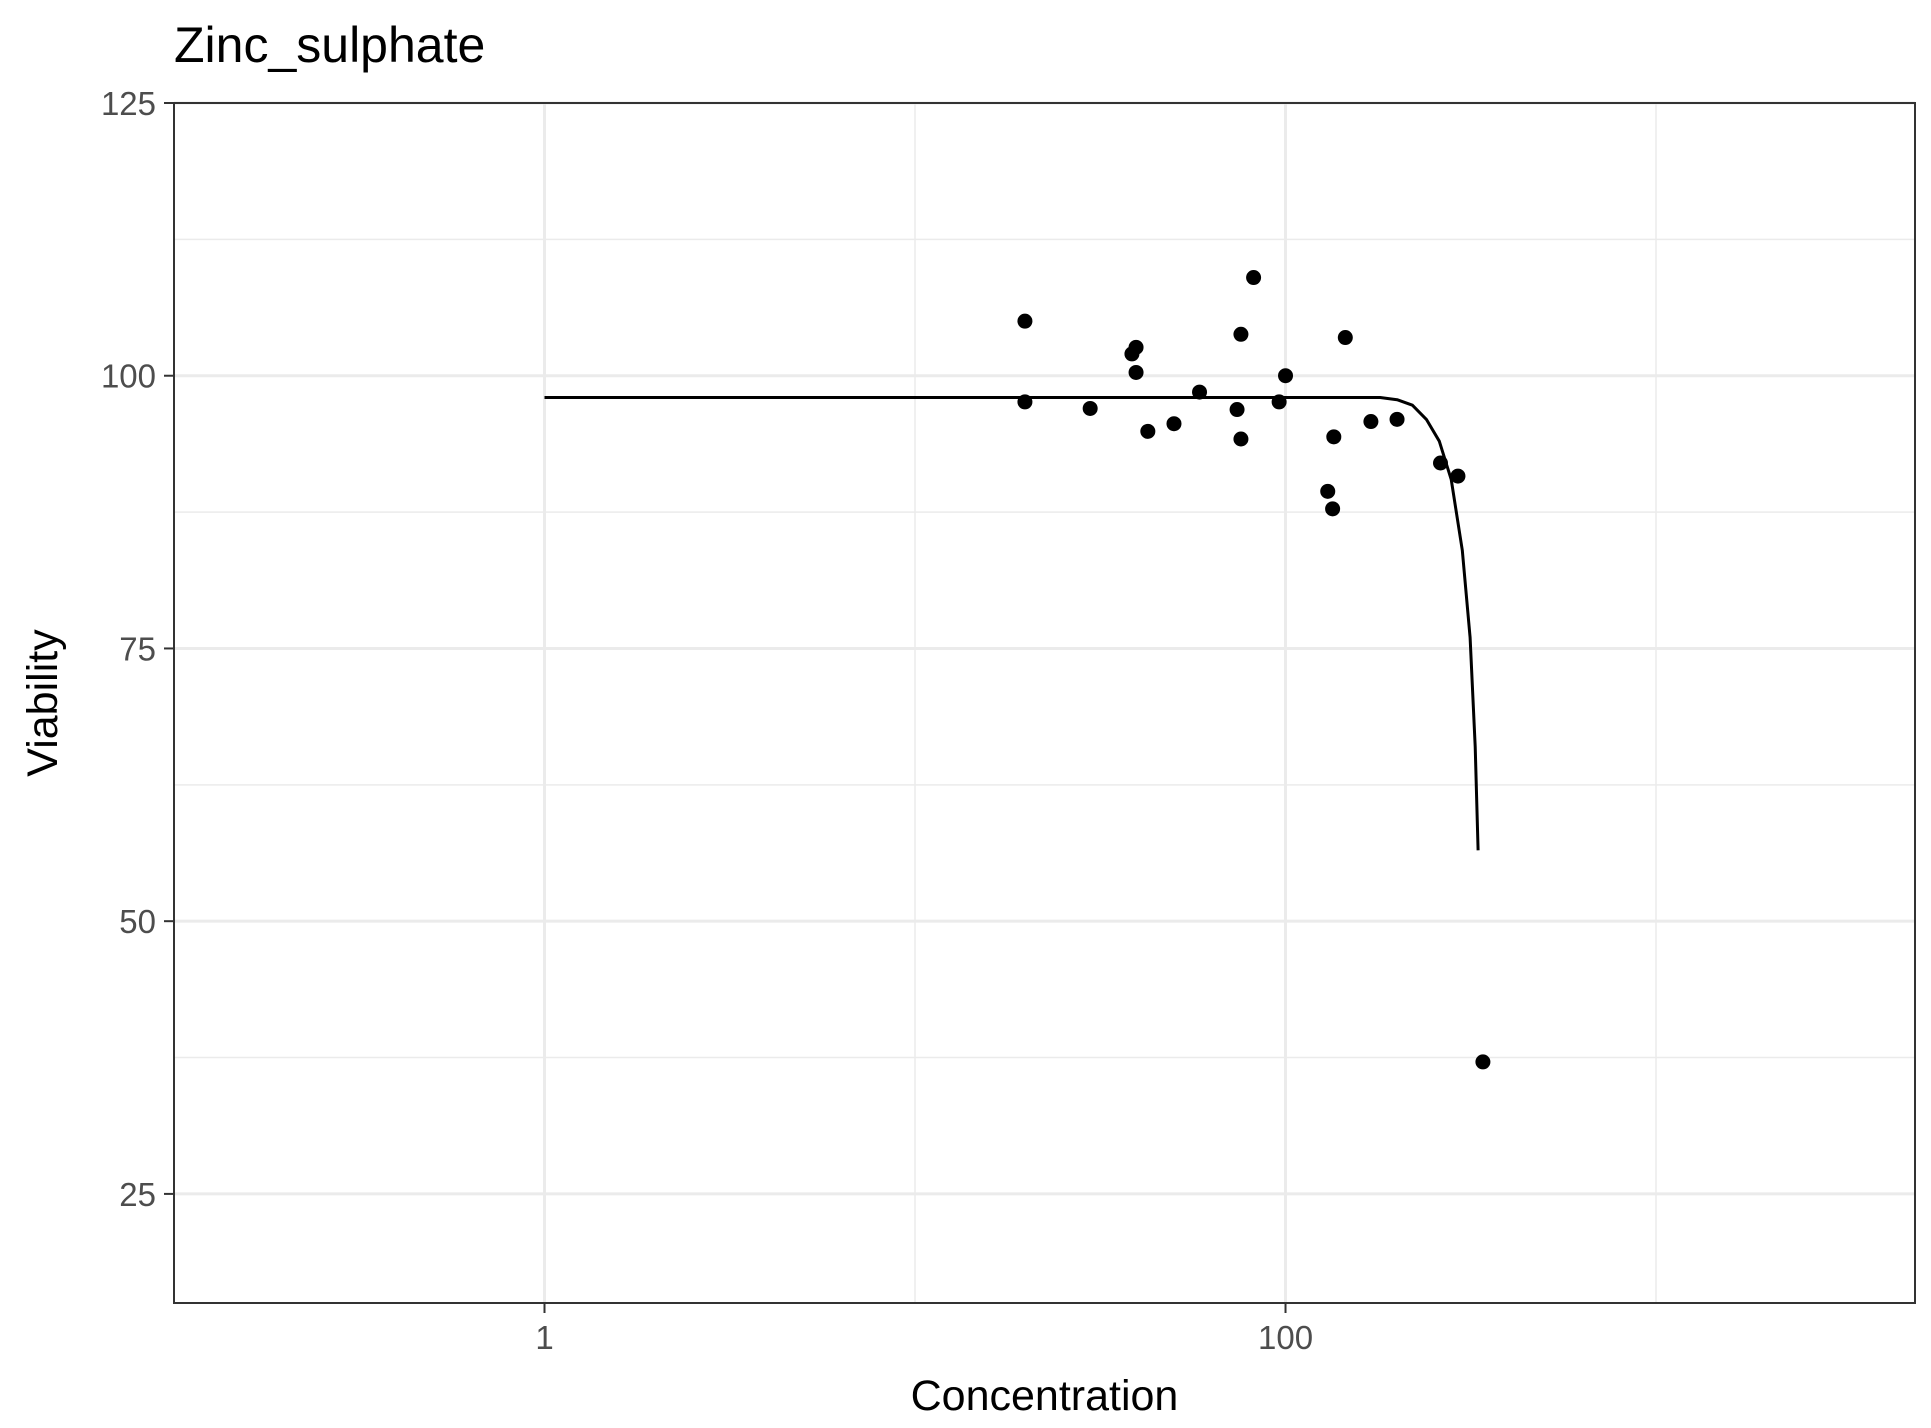  I want to click on chart-title: Zinc_sulphate, so click(329, 45).